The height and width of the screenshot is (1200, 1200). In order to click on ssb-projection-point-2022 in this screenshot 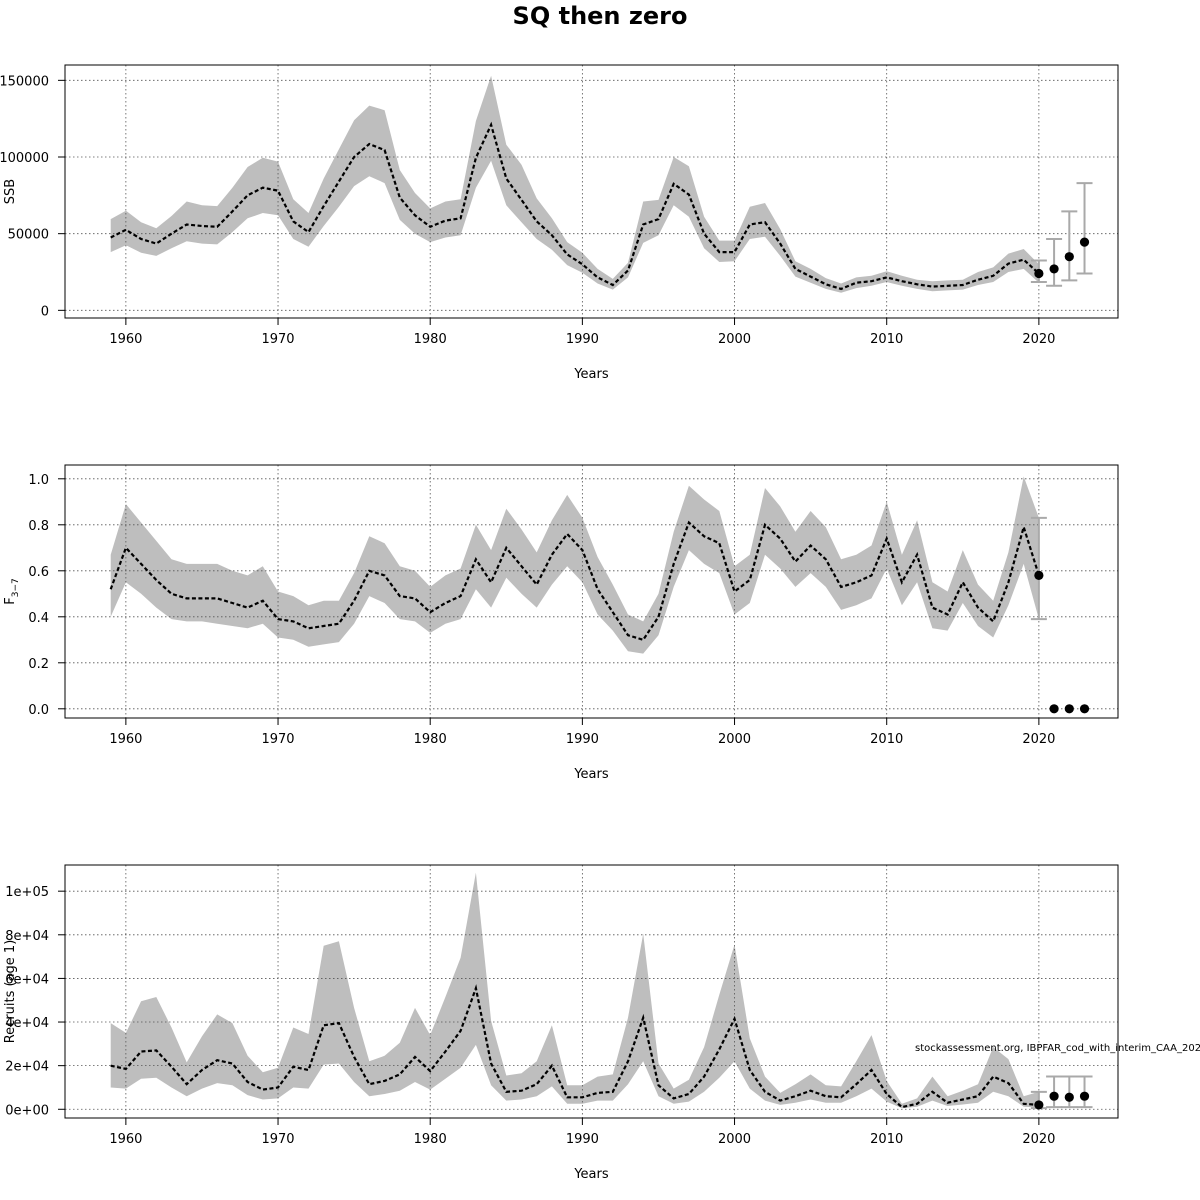, I will do `click(1069, 257)`.